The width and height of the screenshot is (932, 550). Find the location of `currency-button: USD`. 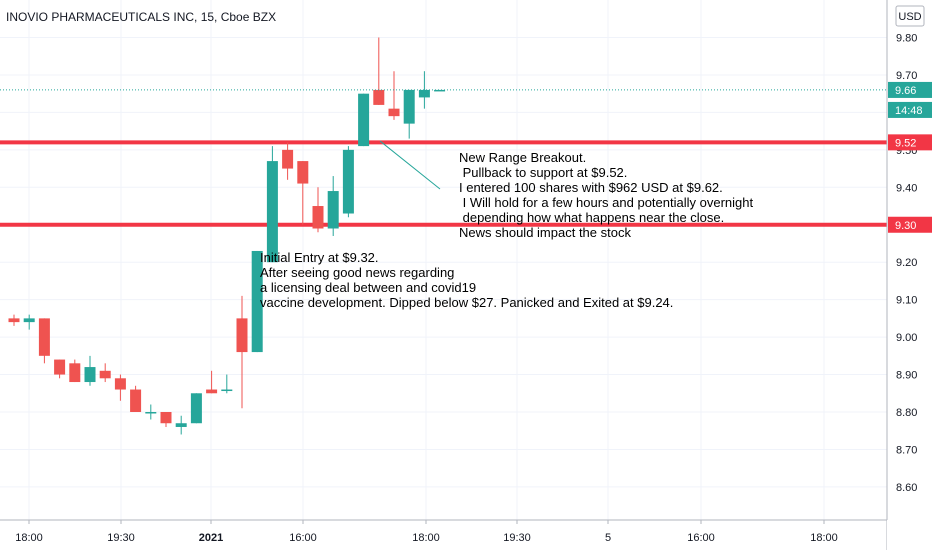

currency-button: USD is located at coordinates (910, 16).